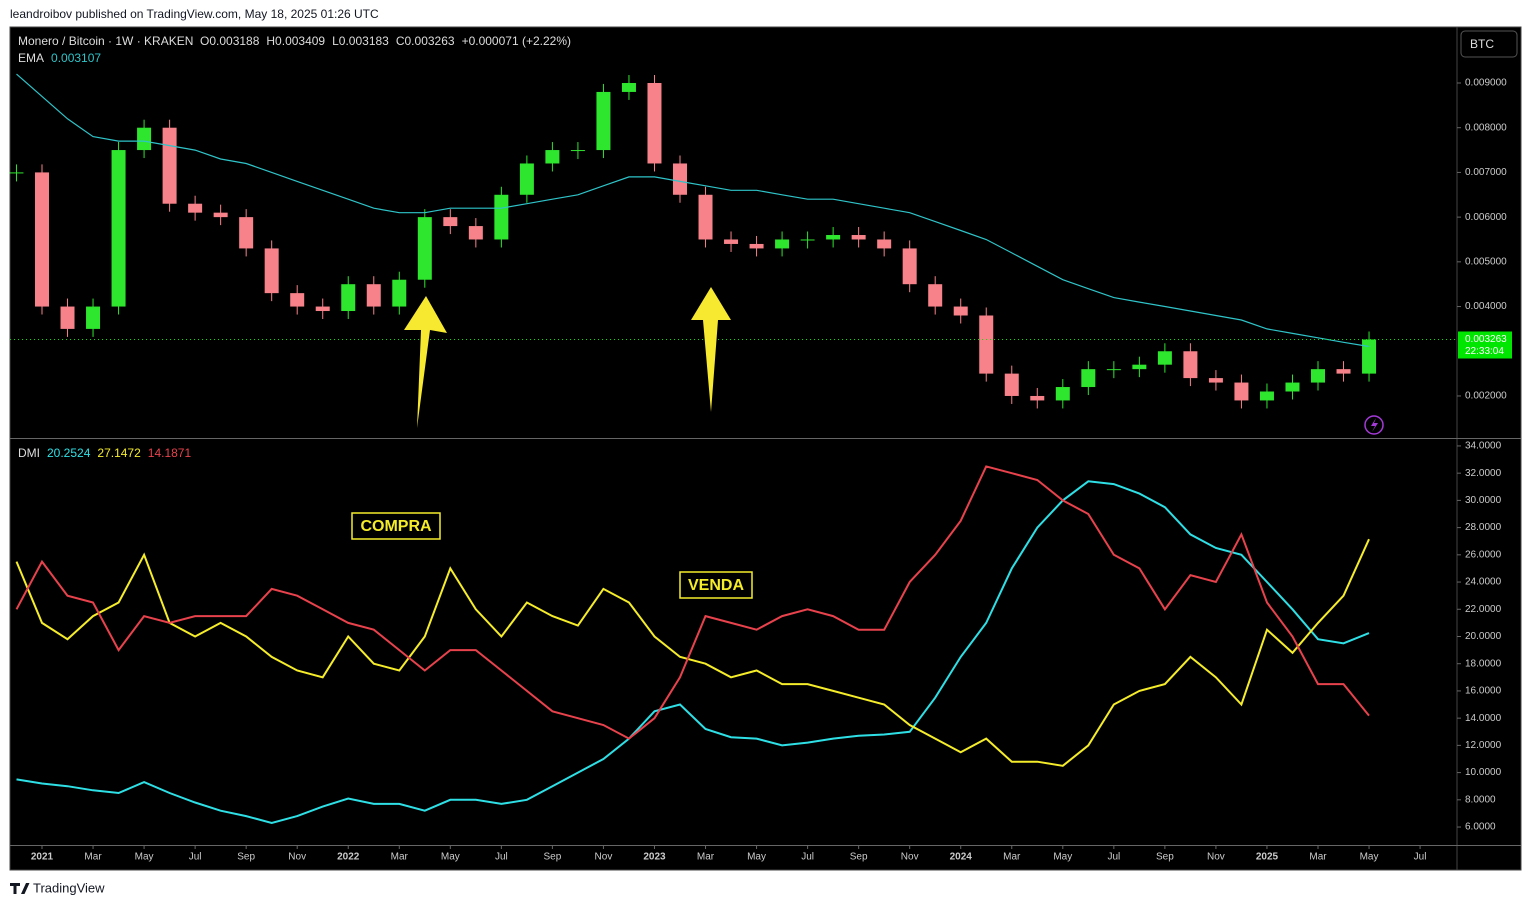 This screenshot has width=1531, height=906. I want to click on y-tick-label: 18.0000, so click(1483, 663).